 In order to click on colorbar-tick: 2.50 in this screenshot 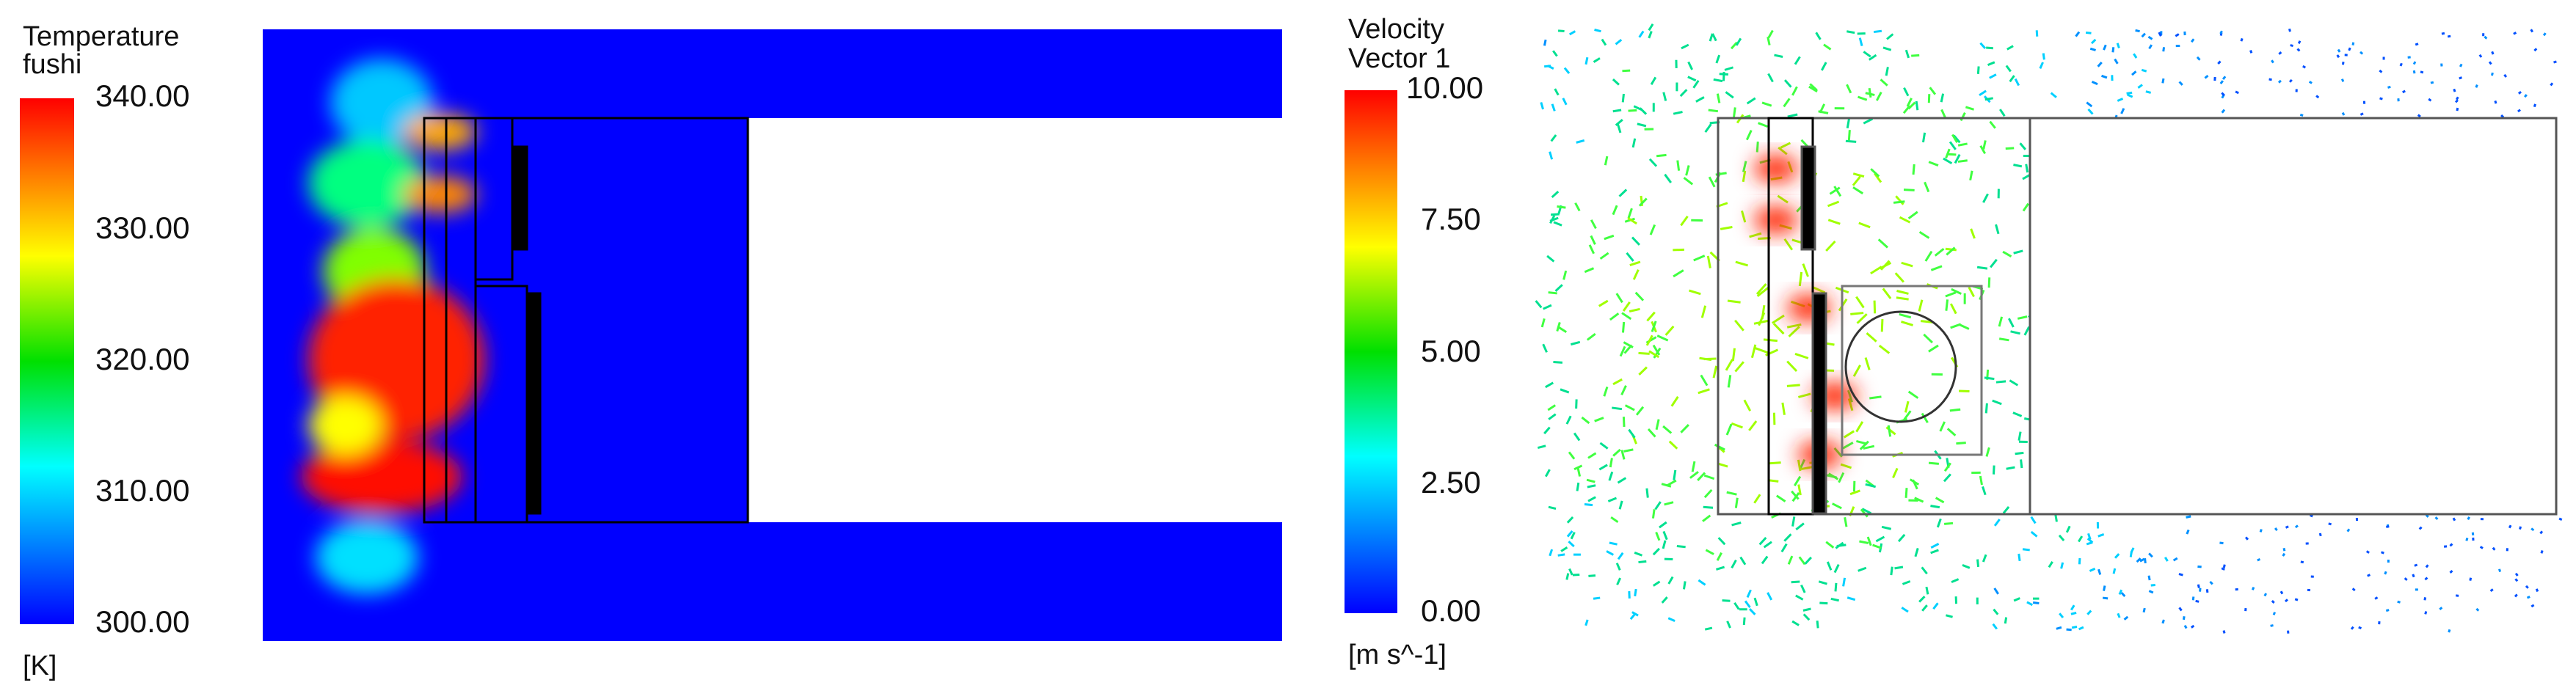, I will do `click(1451, 482)`.